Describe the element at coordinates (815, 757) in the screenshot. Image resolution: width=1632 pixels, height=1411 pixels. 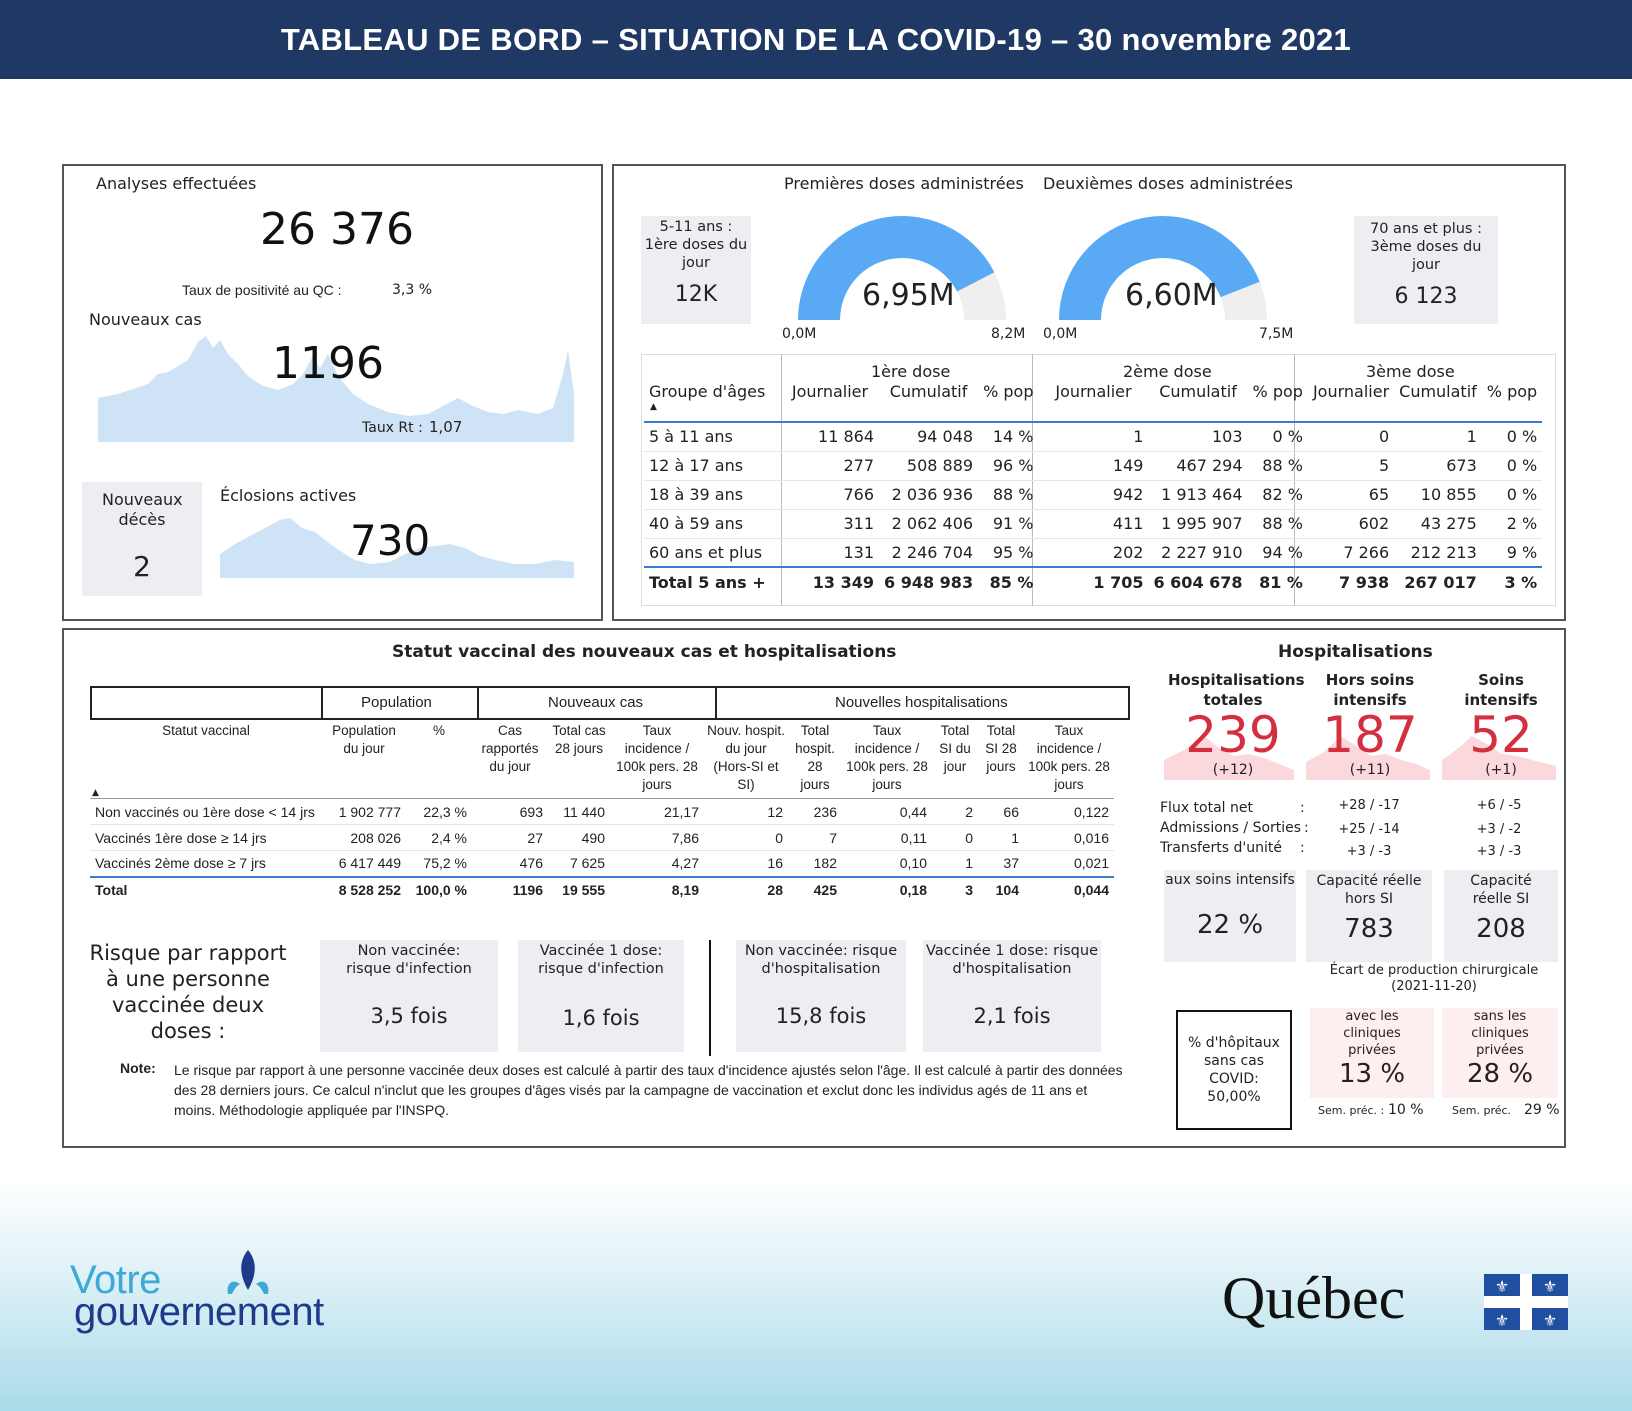
I see `status-col-header: Total hospit. 28 jours` at that location.